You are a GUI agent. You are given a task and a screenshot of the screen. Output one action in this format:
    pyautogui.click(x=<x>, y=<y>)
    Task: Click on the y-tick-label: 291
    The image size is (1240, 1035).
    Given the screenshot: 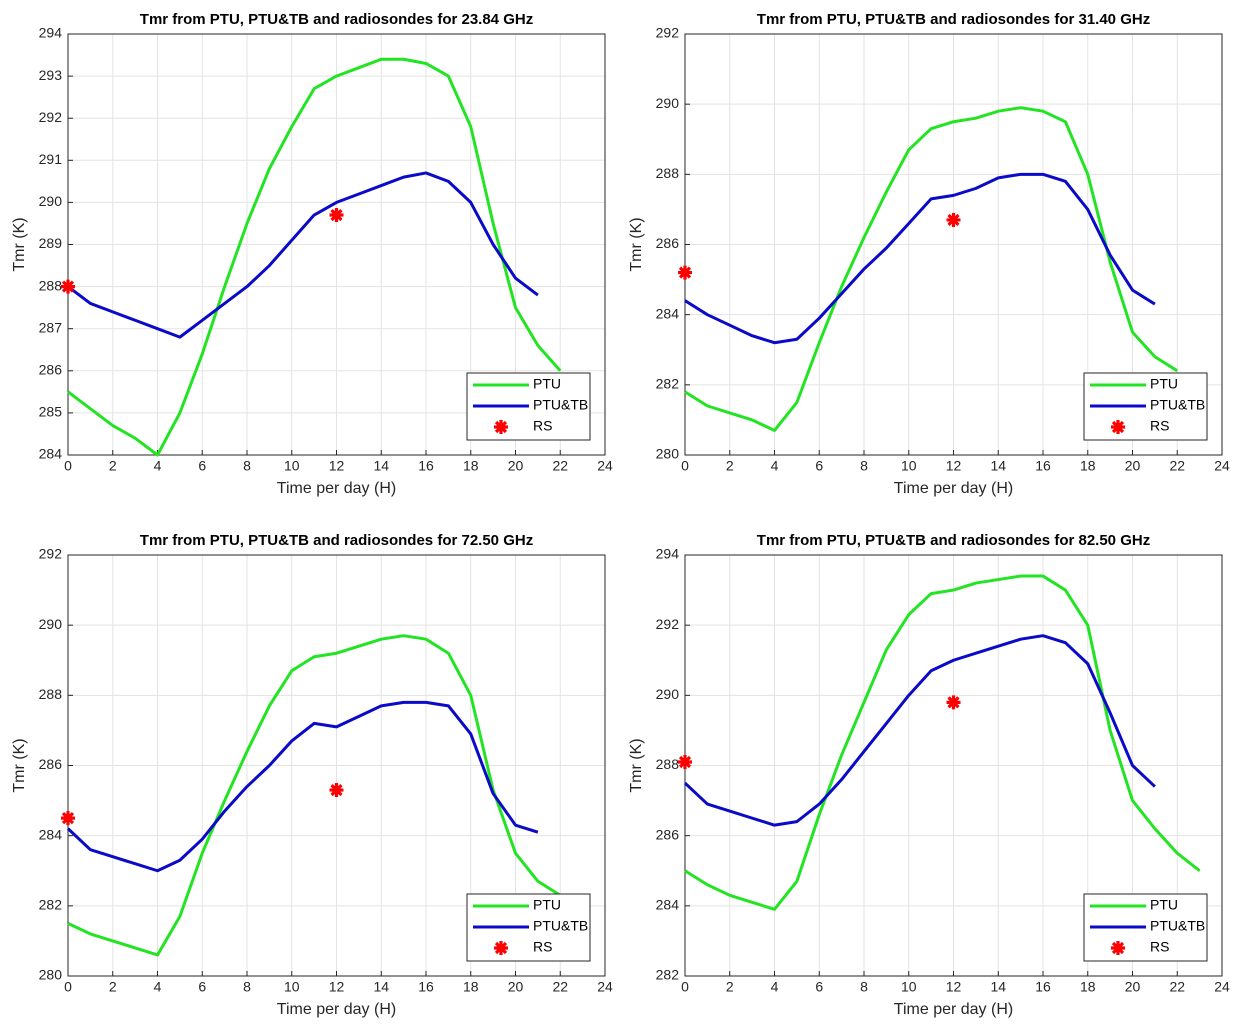 What is the action you would take?
    pyautogui.click(x=51, y=159)
    